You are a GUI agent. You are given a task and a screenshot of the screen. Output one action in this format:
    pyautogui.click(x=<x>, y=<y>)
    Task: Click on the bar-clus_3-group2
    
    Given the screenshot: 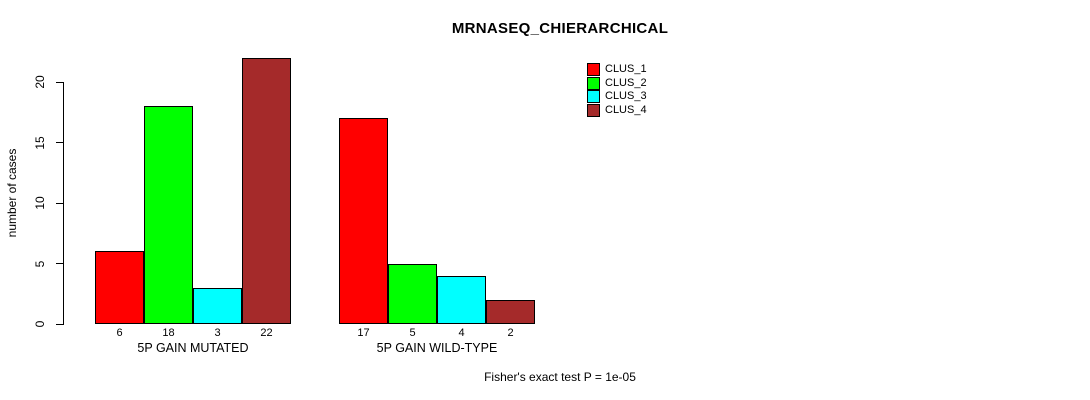 What is the action you would take?
    pyautogui.click(x=461, y=299)
    